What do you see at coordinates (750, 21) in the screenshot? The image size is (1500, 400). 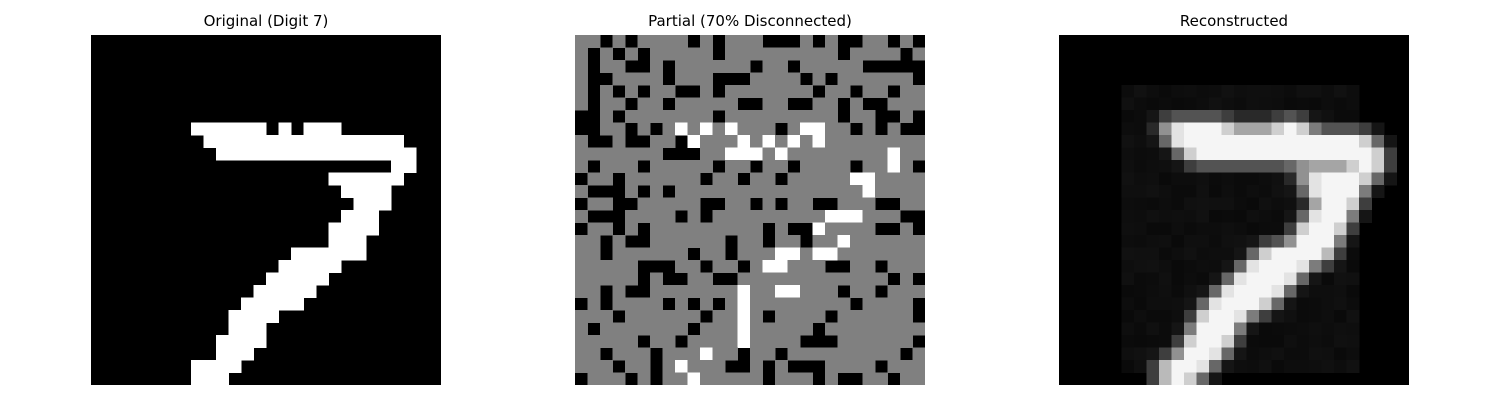 I see `panel-title-partial: Partial (70% Disconnected)` at bounding box center [750, 21].